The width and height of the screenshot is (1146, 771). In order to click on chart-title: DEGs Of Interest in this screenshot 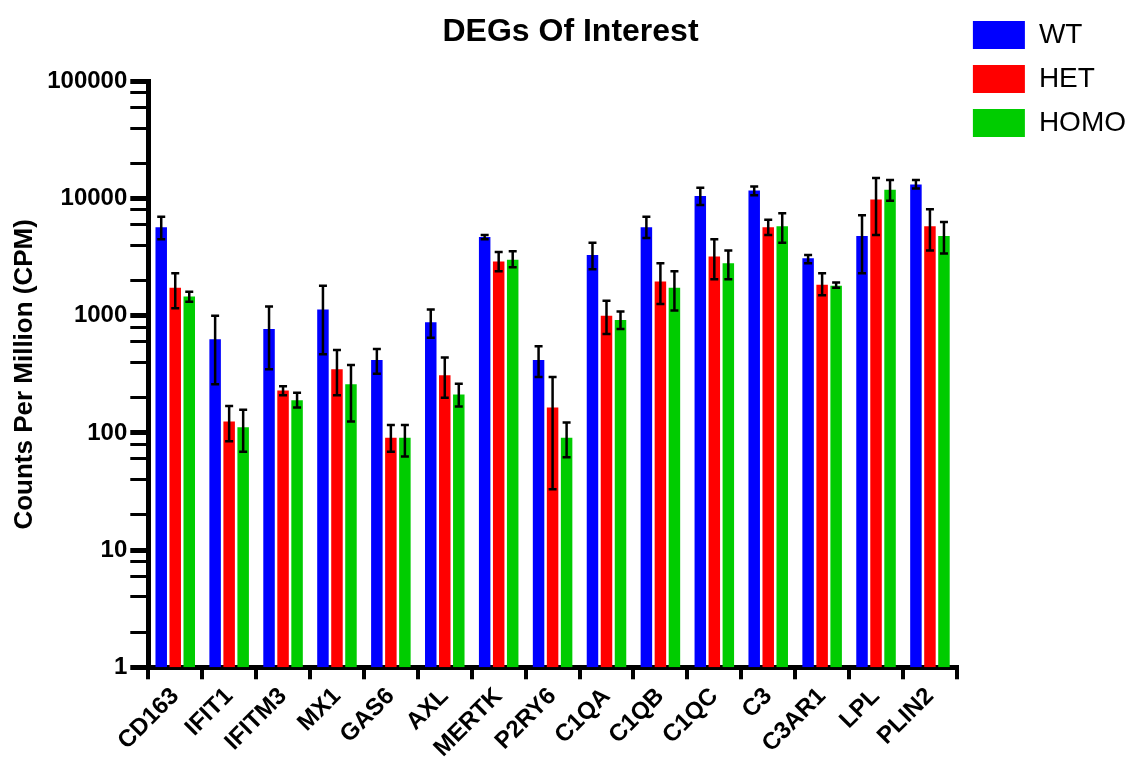, I will do `click(570, 30)`.